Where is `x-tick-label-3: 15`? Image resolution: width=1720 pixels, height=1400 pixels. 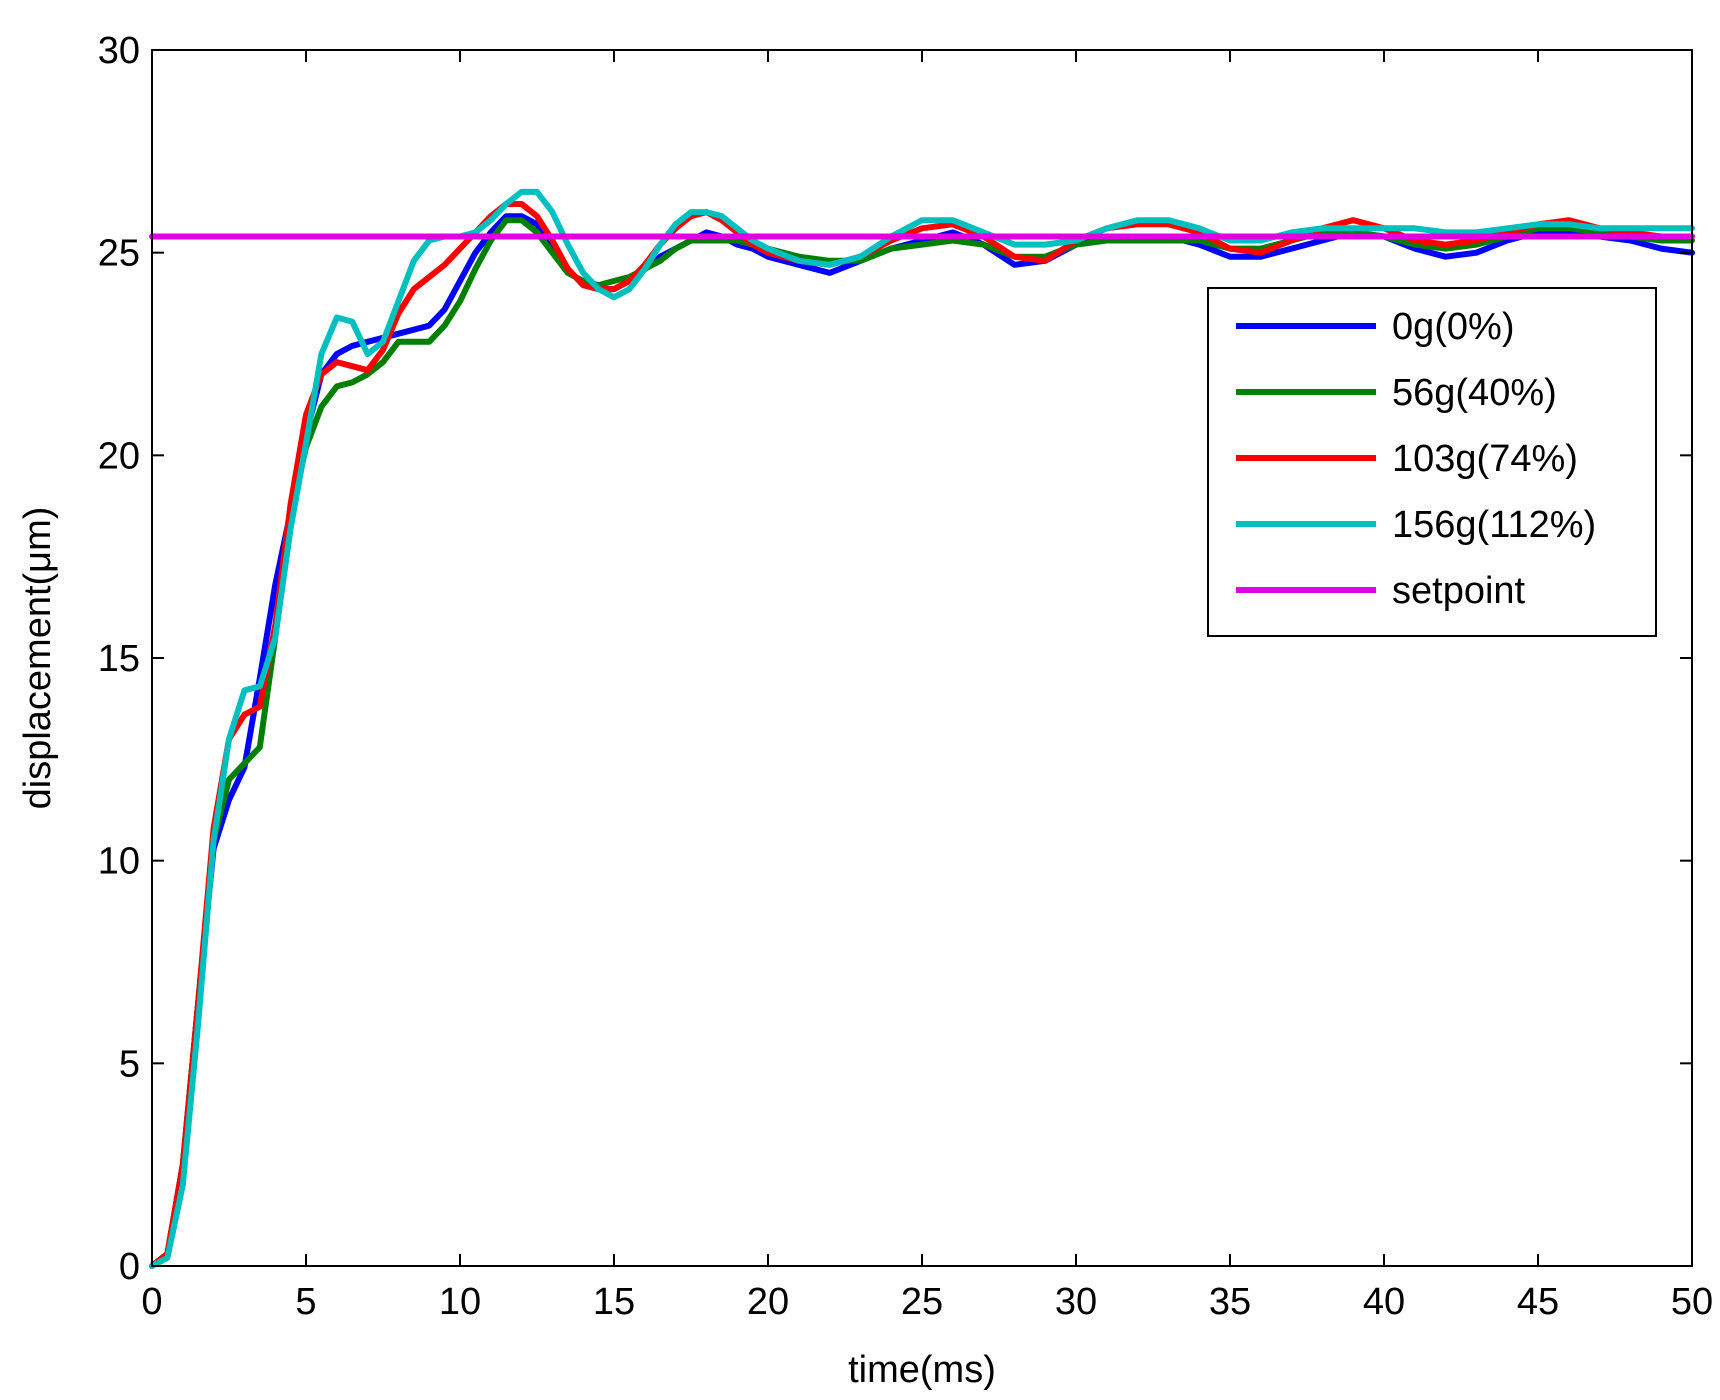 x-tick-label-3: 15 is located at coordinates (614, 1302).